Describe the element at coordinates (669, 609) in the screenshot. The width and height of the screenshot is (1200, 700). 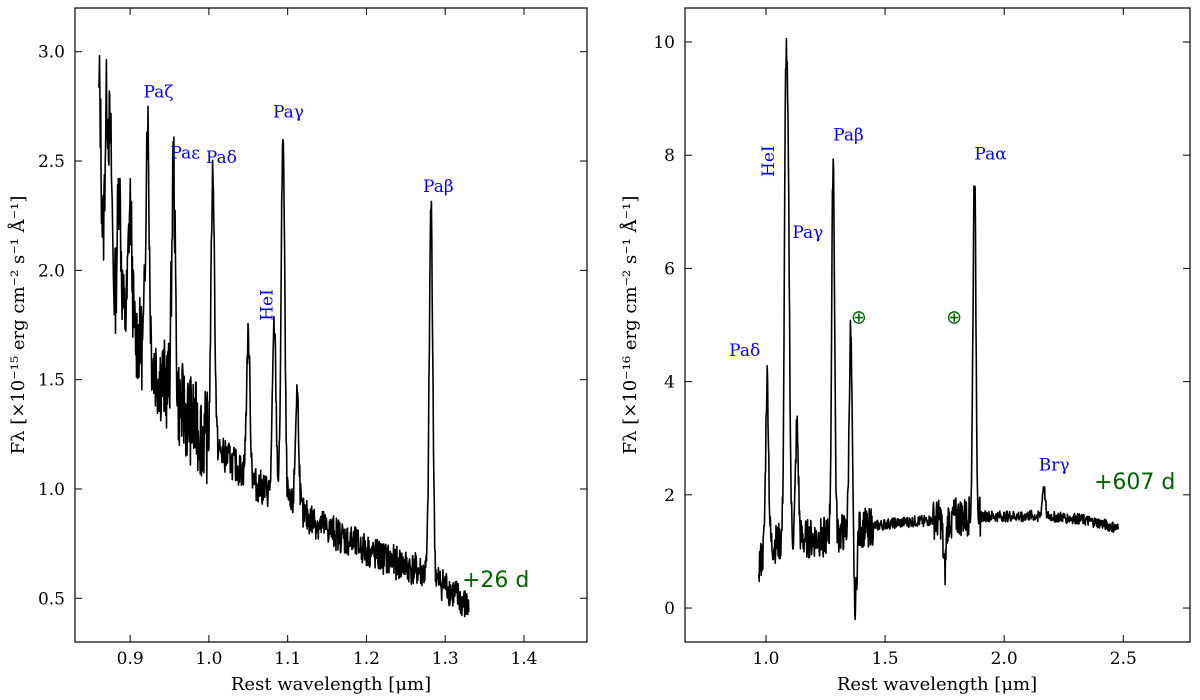
I see `y-tick-label: 0` at that location.